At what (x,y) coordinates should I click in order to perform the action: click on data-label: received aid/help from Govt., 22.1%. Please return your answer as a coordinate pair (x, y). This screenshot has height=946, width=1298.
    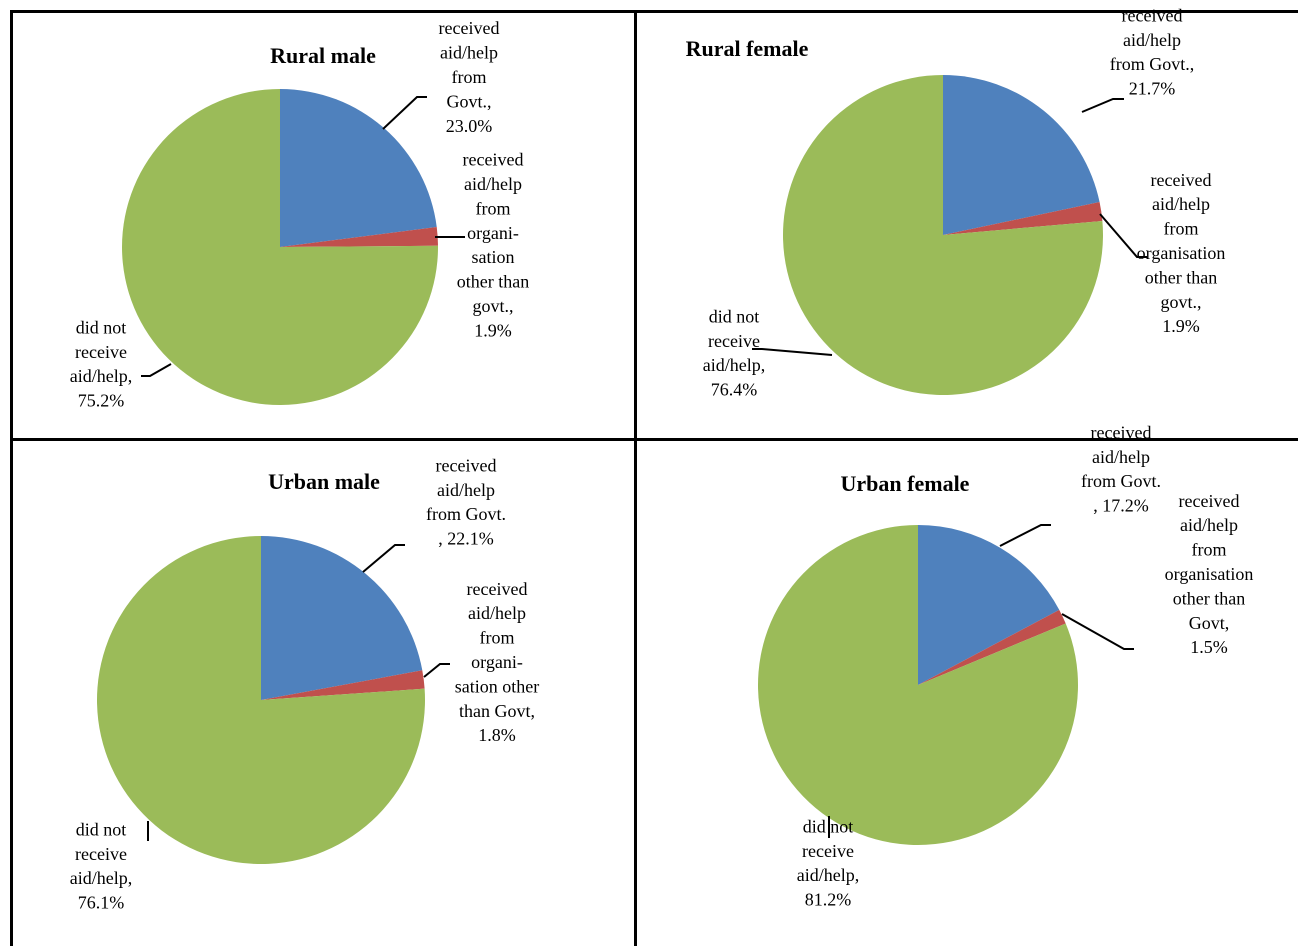
    Looking at the image, I should click on (466, 501).